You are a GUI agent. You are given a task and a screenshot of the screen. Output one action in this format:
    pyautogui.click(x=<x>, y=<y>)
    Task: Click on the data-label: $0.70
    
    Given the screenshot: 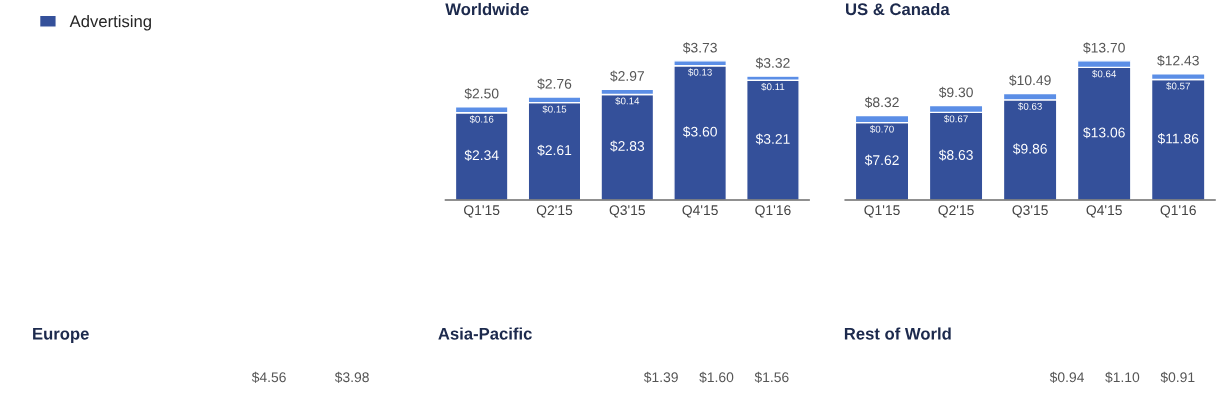 What is the action you would take?
    pyautogui.click(x=881, y=129)
    